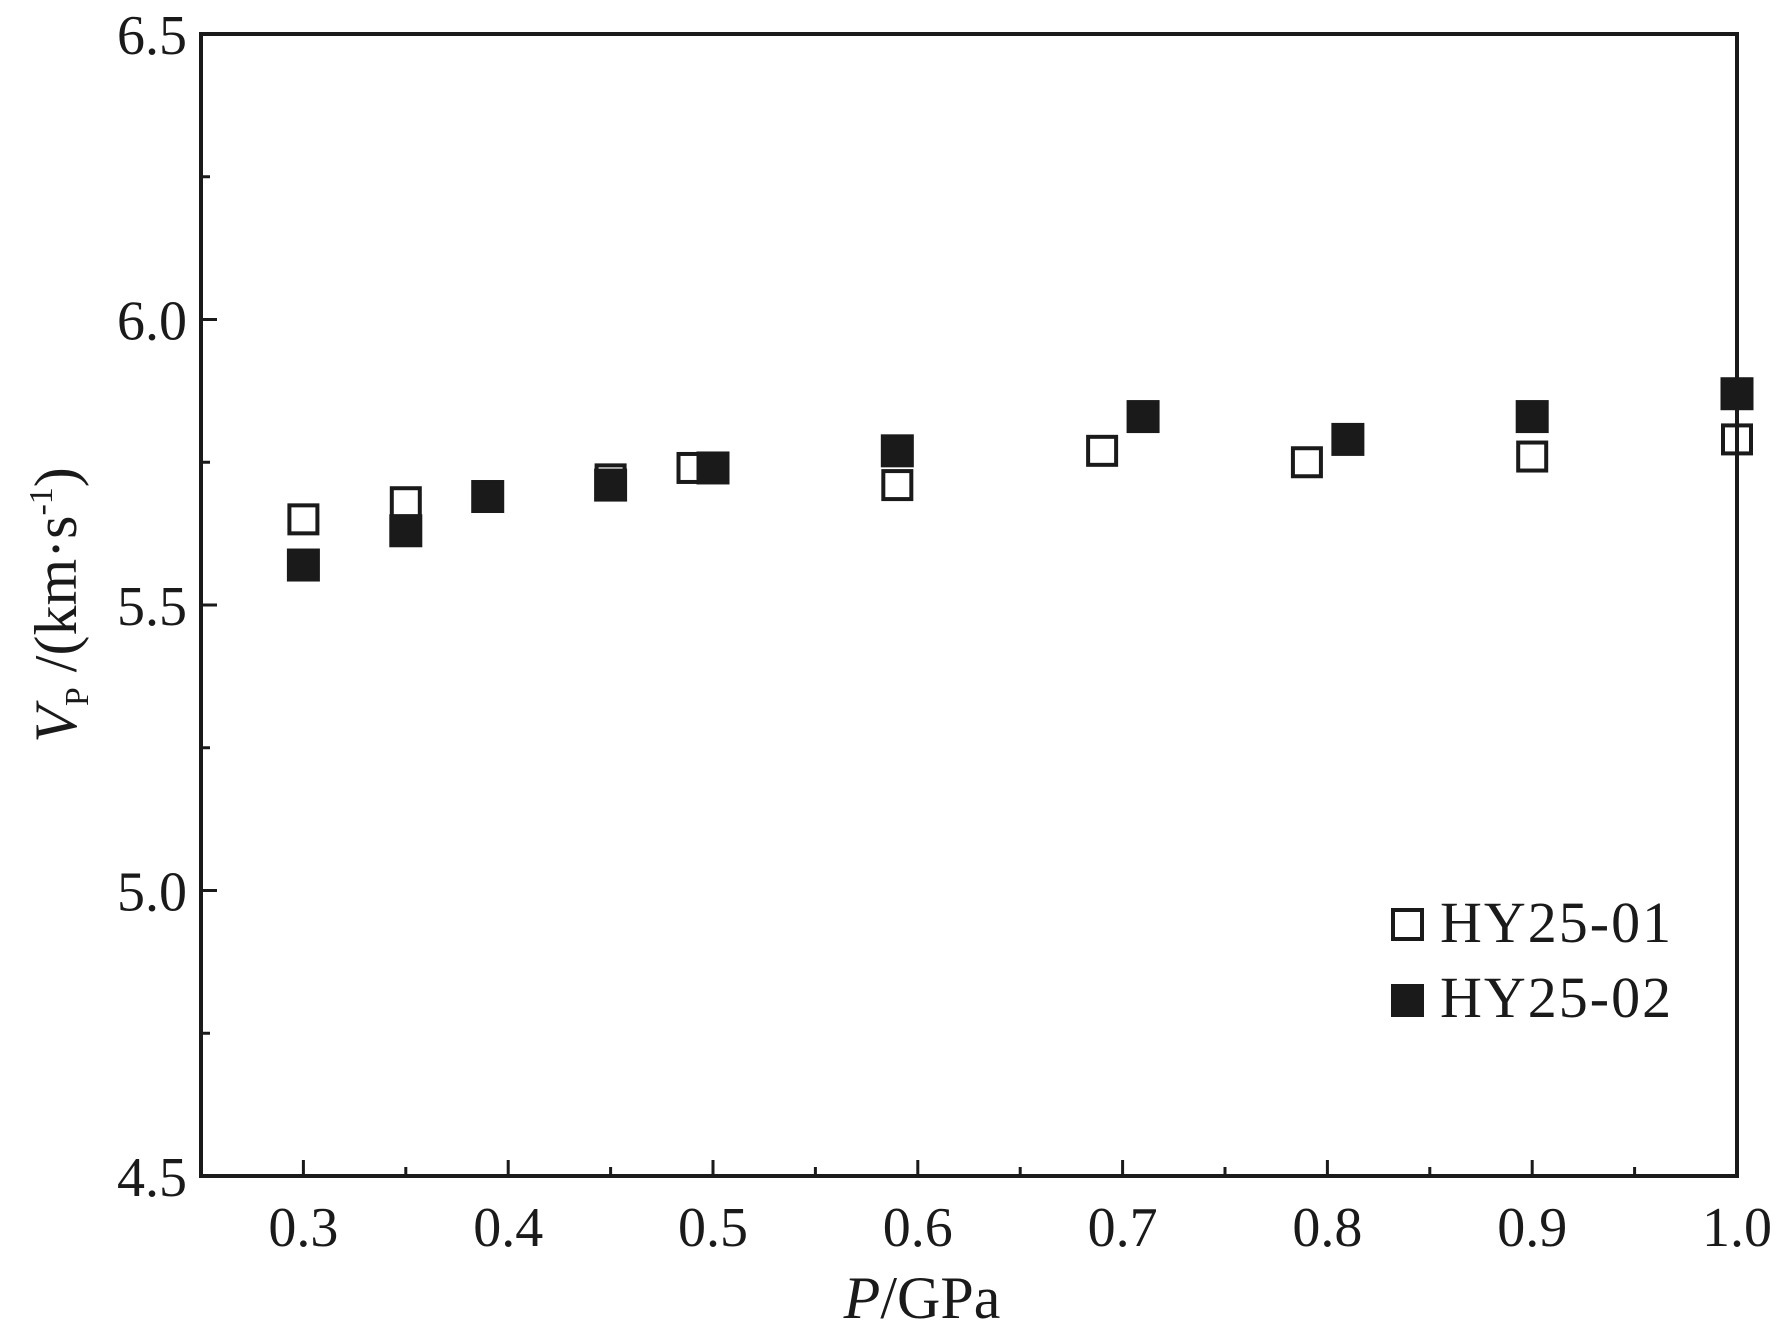 The width and height of the screenshot is (1783, 1335). What do you see at coordinates (41, 501) in the screenshot?
I see `y-axis-label-sup: -1` at bounding box center [41, 501].